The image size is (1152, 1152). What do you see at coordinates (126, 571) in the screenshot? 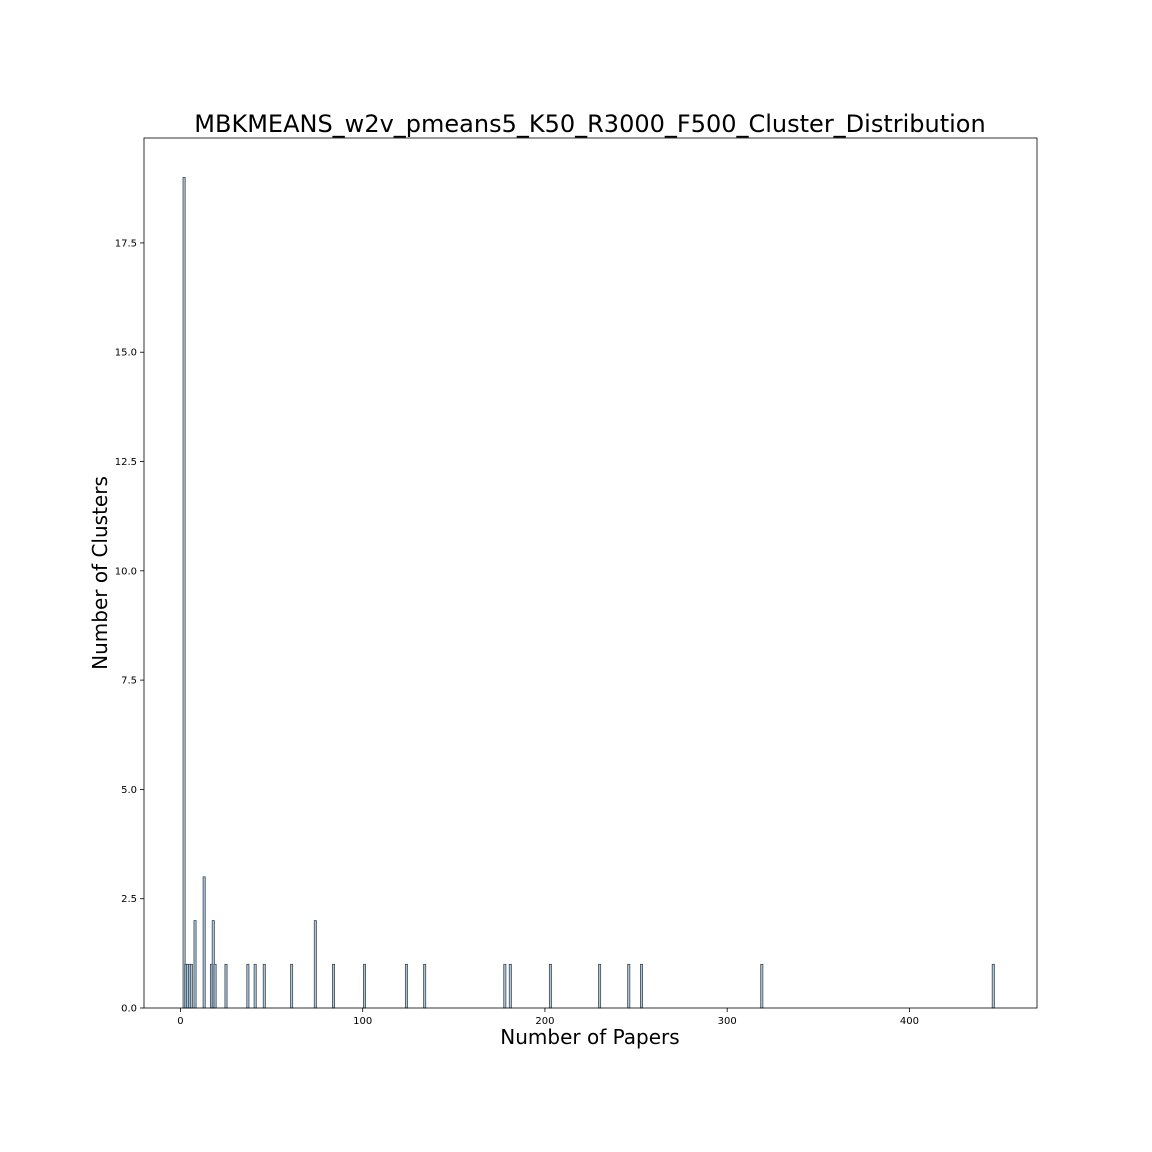
I see `y-tick-label: 10.0` at bounding box center [126, 571].